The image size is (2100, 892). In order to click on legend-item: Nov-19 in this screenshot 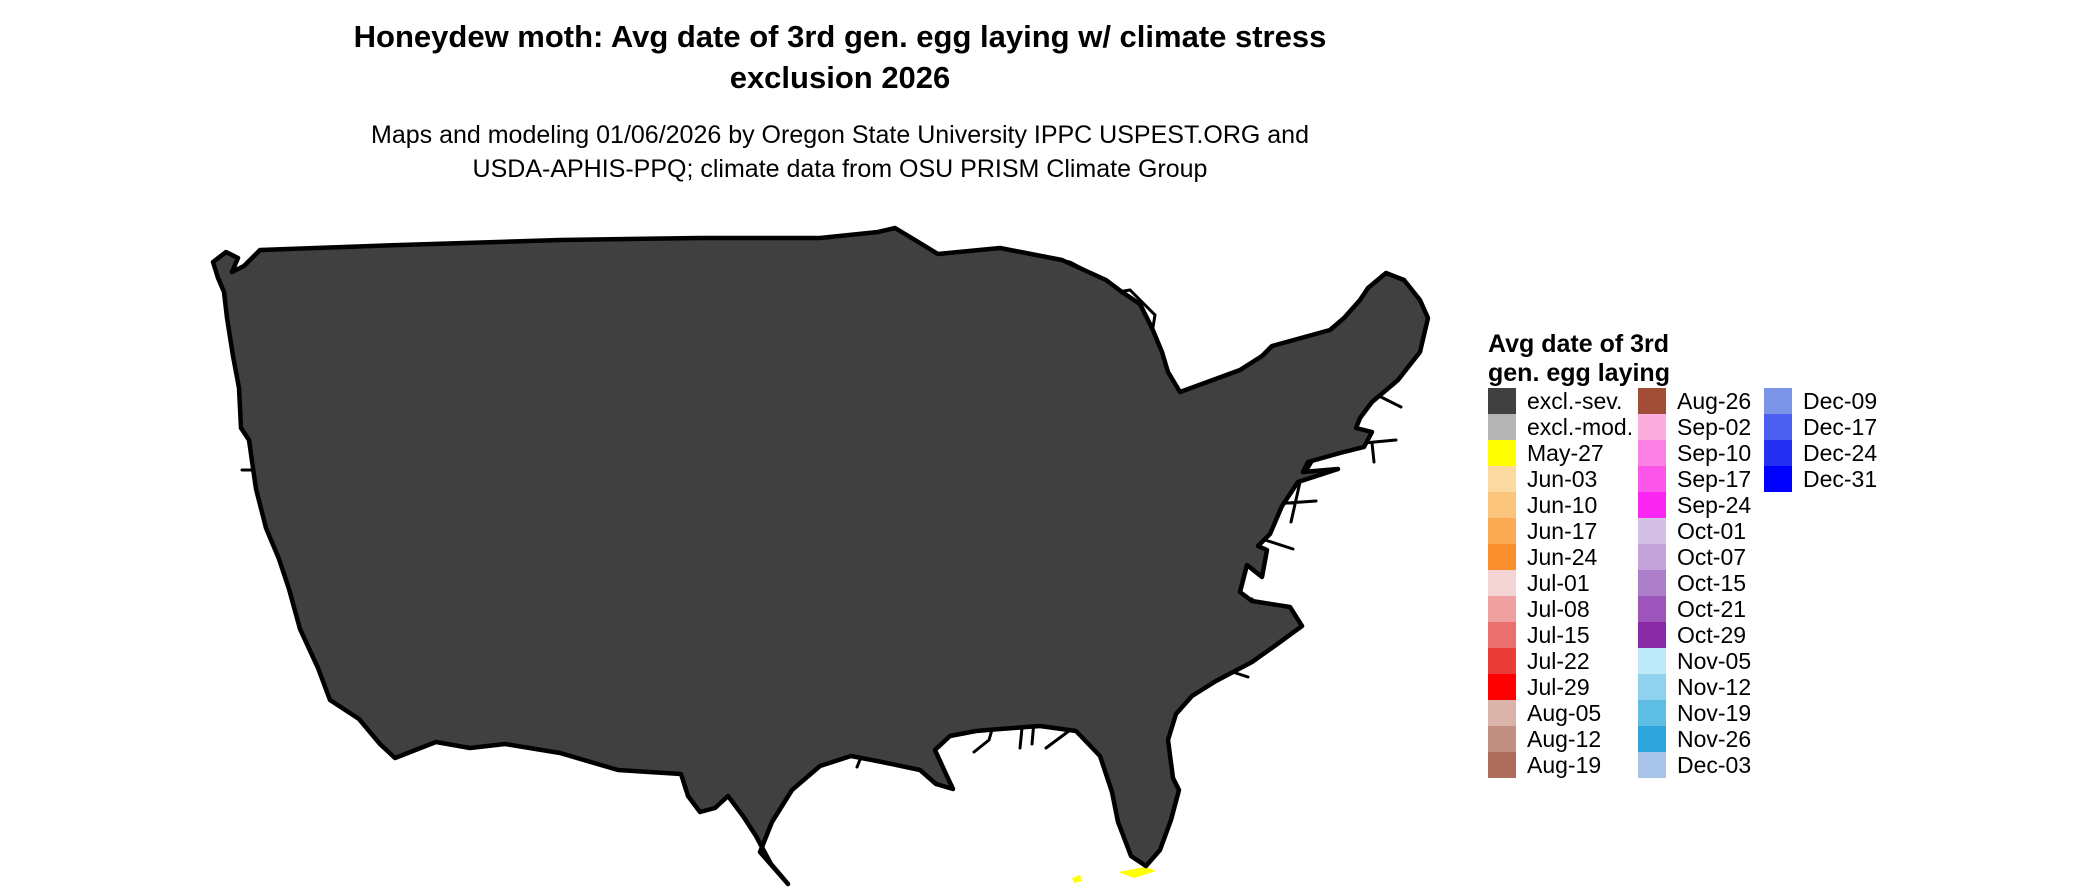, I will do `click(1694, 713)`.